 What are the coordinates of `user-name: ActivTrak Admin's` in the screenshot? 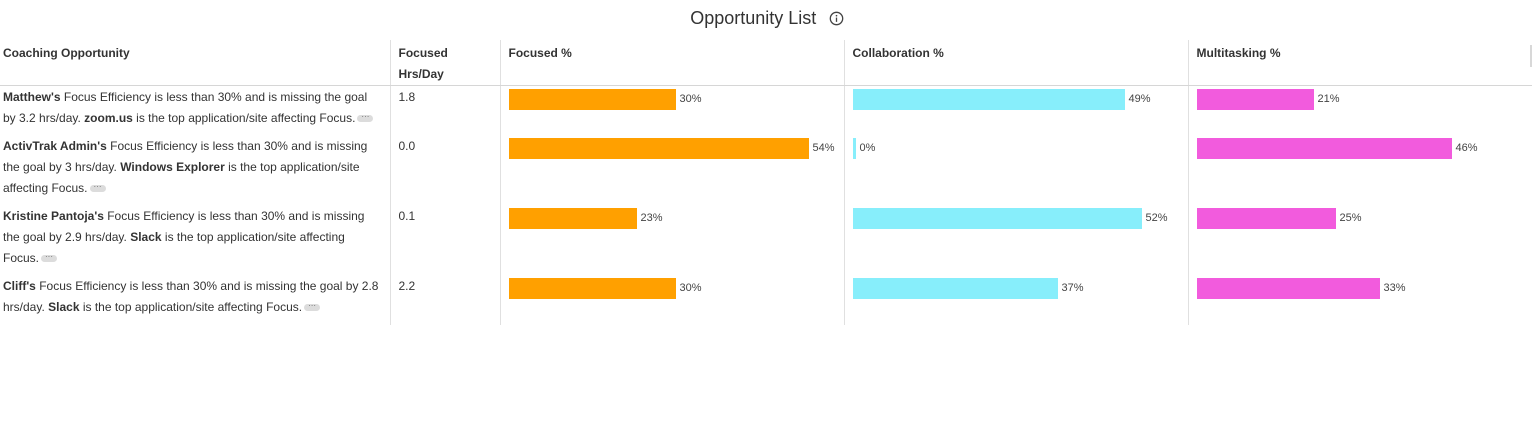 It's located at (55, 145).